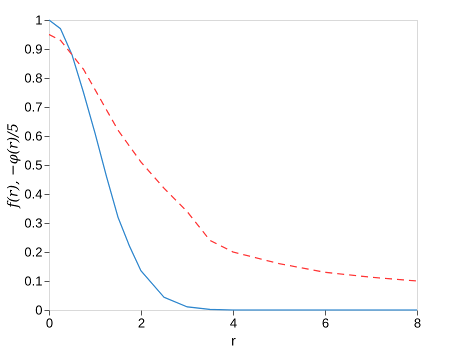 This screenshot has height=354, width=450. What do you see at coordinates (33, 252) in the screenshot?
I see `y-tick-label: 0.2` at bounding box center [33, 252].